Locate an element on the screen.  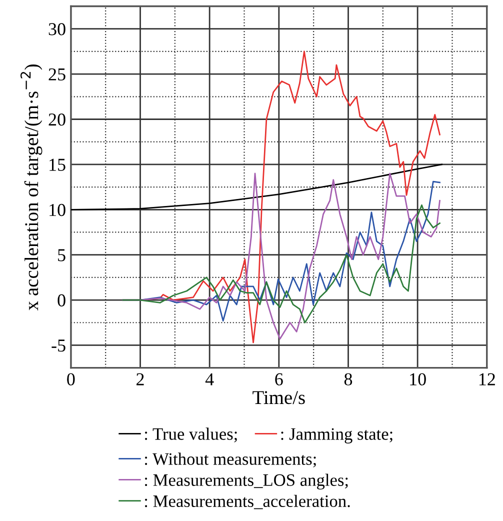
legend-label: : True values; is located at coordinates (191, 435).